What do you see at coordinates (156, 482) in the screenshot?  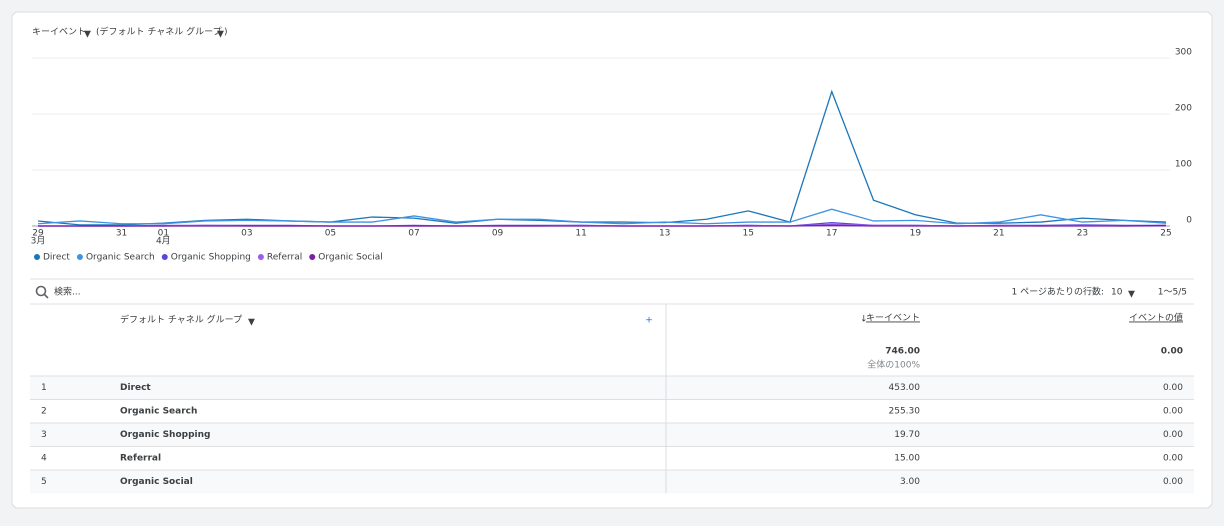 I see `row-channel: Organic Social` at bounding box center [156, 482].